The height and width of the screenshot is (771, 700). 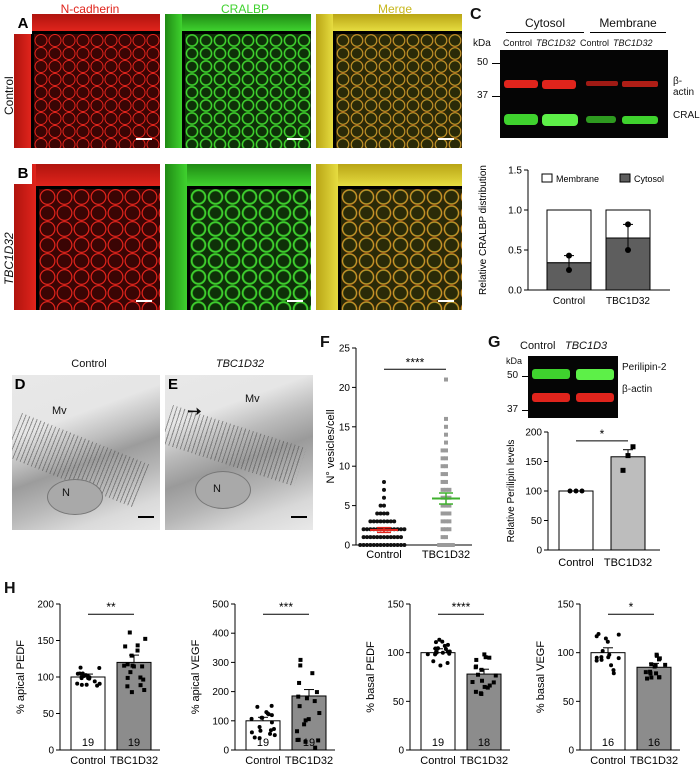 I want to click on col-title-cralbp: CRALBP, so click(x=245, y=9).